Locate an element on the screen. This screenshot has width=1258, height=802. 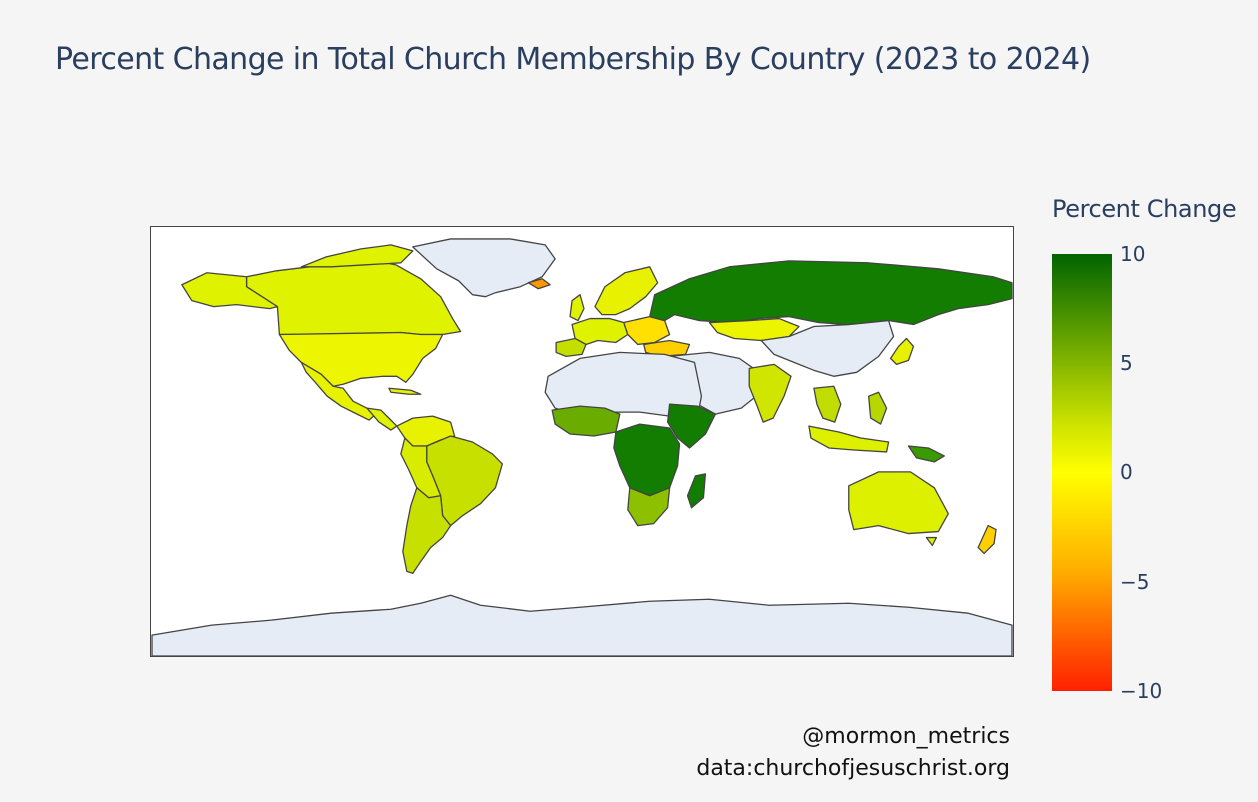
country-west-africa is located at coordinates (586, 421).